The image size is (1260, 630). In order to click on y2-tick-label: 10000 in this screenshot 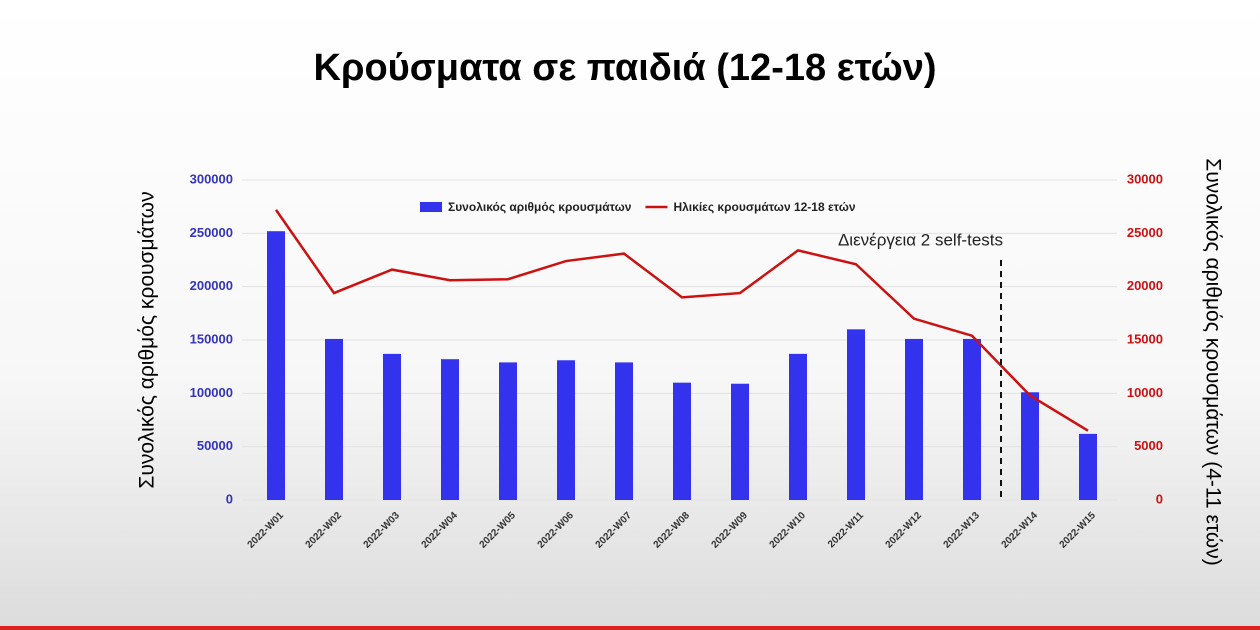, I will do `click(1145, 392)`.